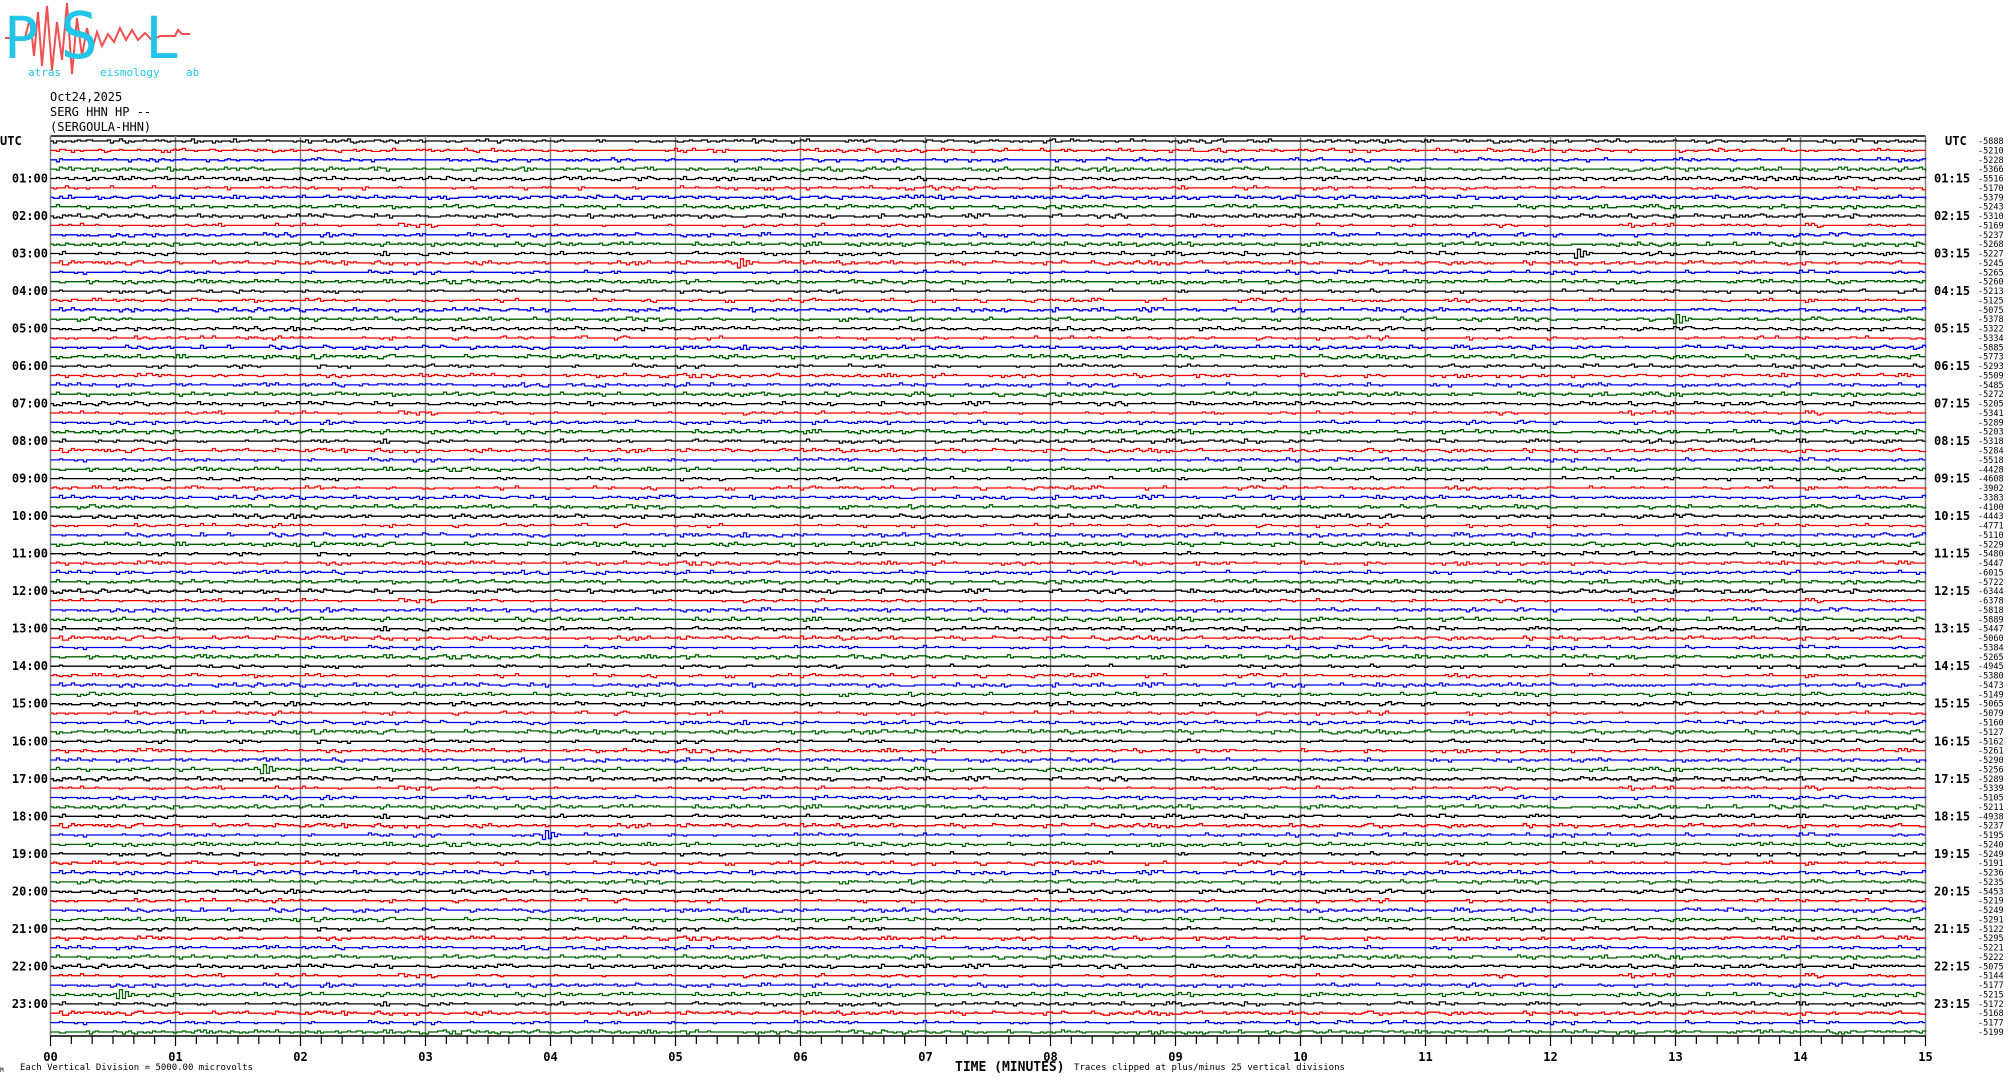  Describe the element at coordinates (30, 891) in the screenshot. I see `left-hour-label: 20:00` at that location.